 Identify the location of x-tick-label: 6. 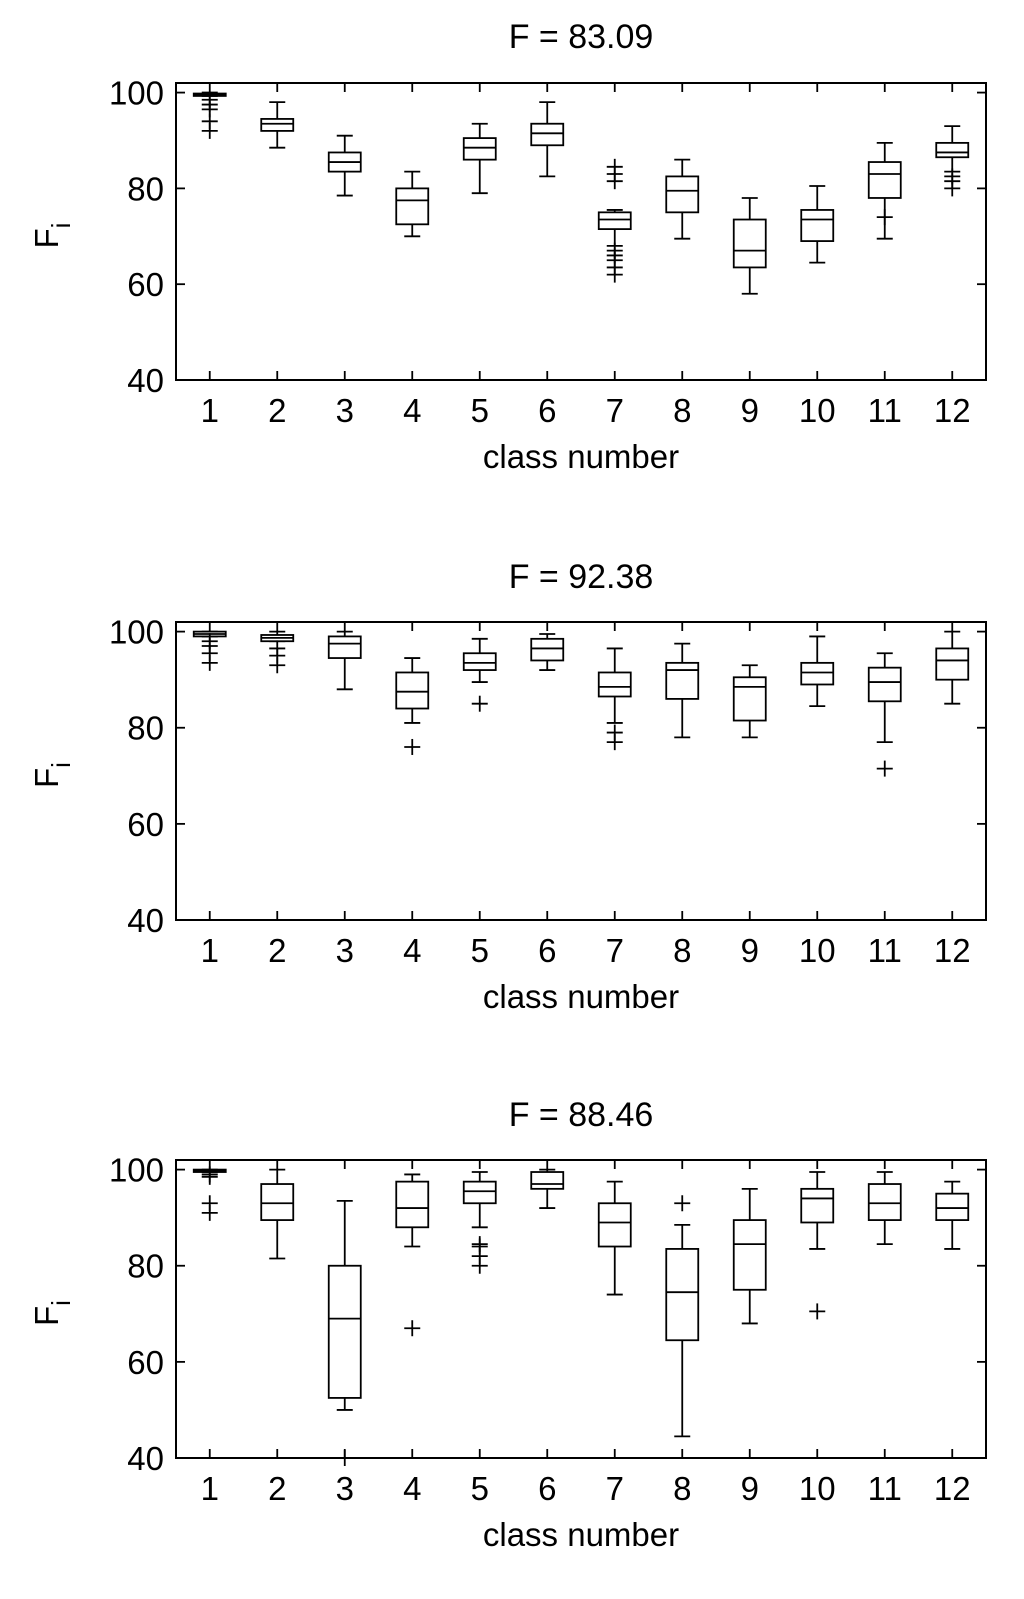
(547, 1488).